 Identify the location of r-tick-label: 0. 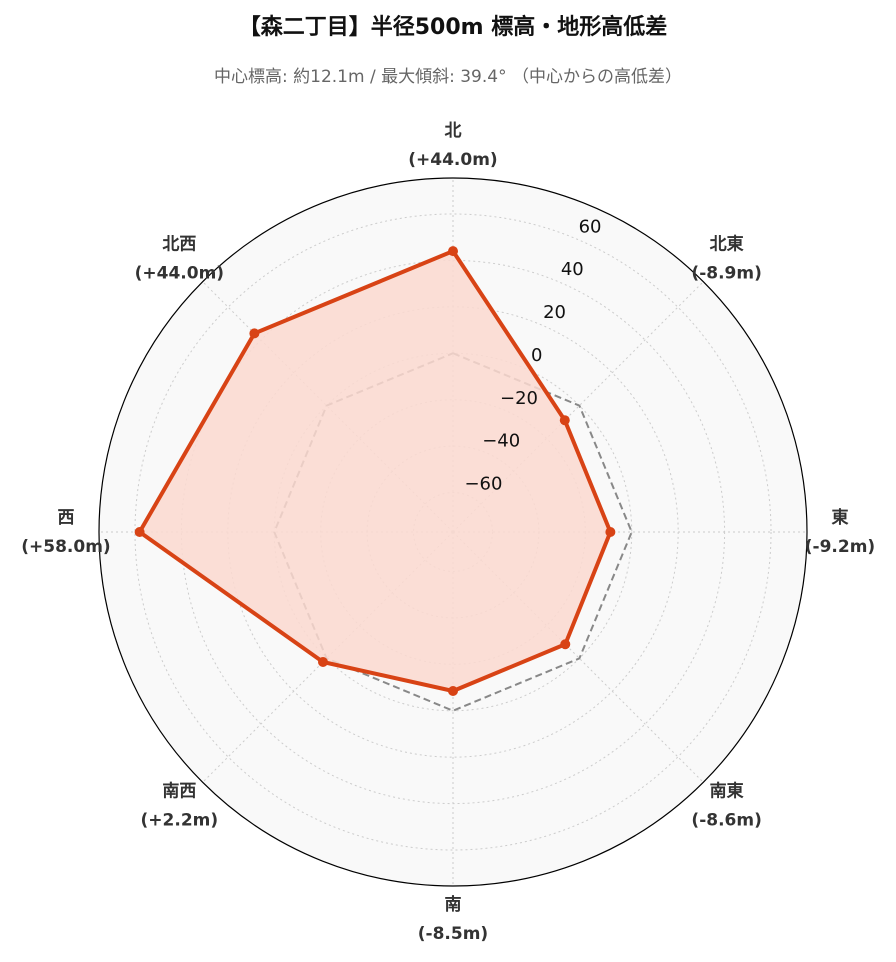
(536, 355).